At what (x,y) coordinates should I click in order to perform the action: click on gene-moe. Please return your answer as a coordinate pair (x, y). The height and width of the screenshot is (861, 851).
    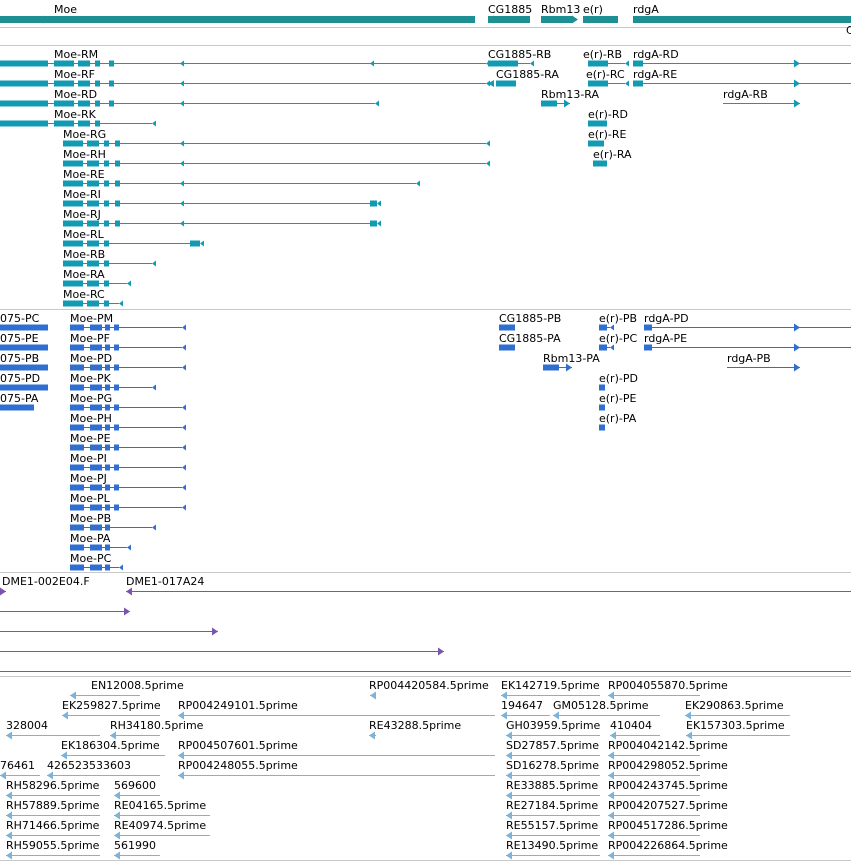
    Looking at the image, I should click on (237, 19).